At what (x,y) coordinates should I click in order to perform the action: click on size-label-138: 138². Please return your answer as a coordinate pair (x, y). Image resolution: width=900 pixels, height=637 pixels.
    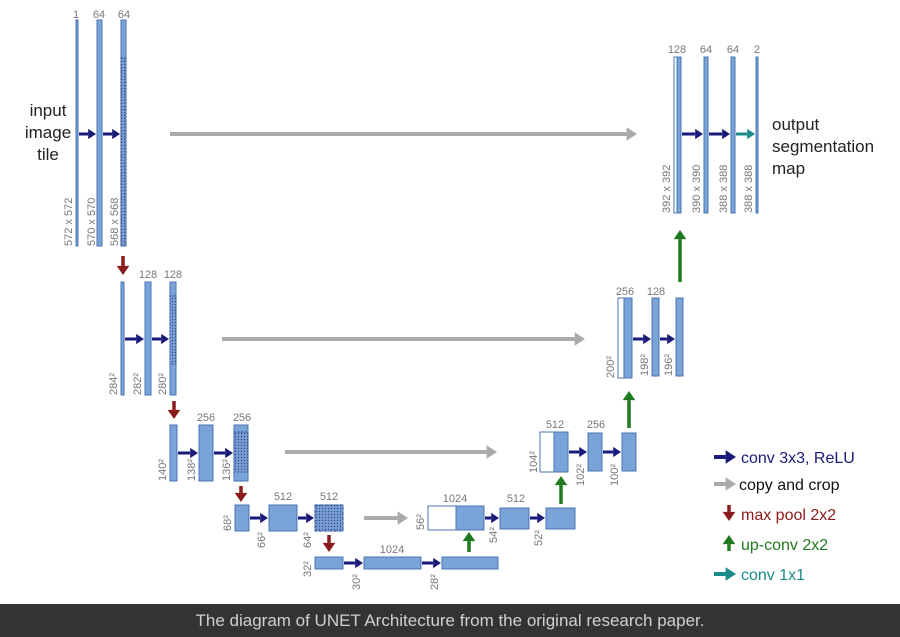
    Looking at the image, I should click on (192, 470).